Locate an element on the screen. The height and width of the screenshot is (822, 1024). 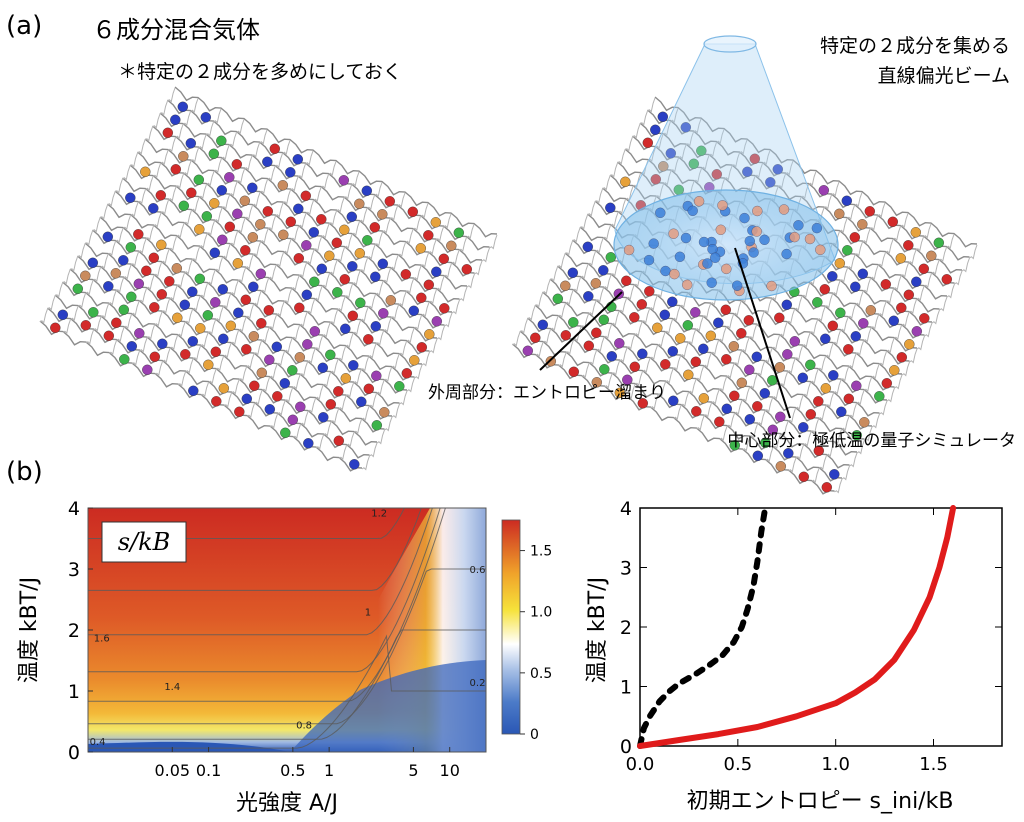
line-x-tick-label: 0.5 is located at coordinates (738, 764).